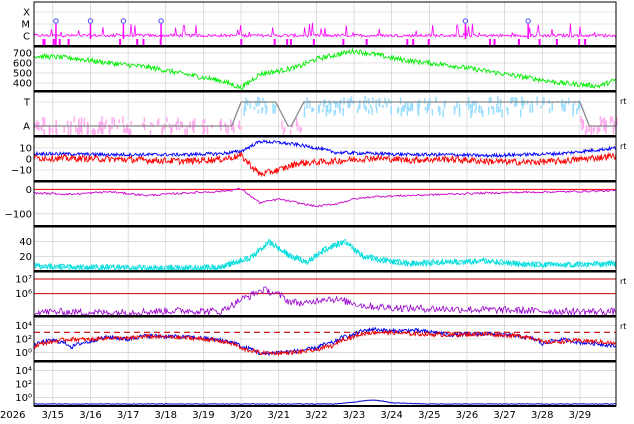 The image size is (634, 424). What do you see at coordinates (23, 385) in the screenshot?
I see `y-tick-label: 10²` at bounding box center [23, 385].